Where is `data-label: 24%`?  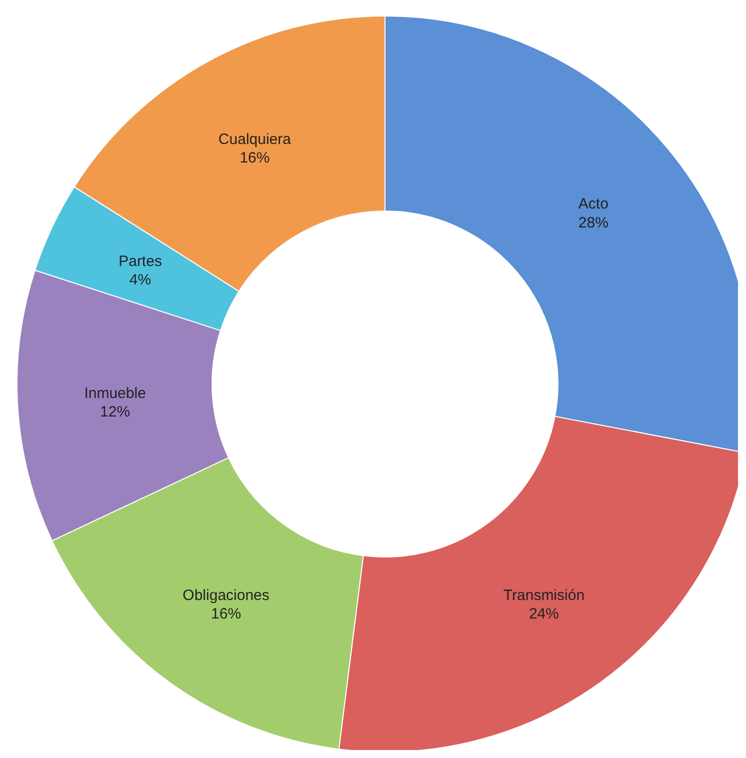
data-label: 24% is located at coordinates (543, 614).